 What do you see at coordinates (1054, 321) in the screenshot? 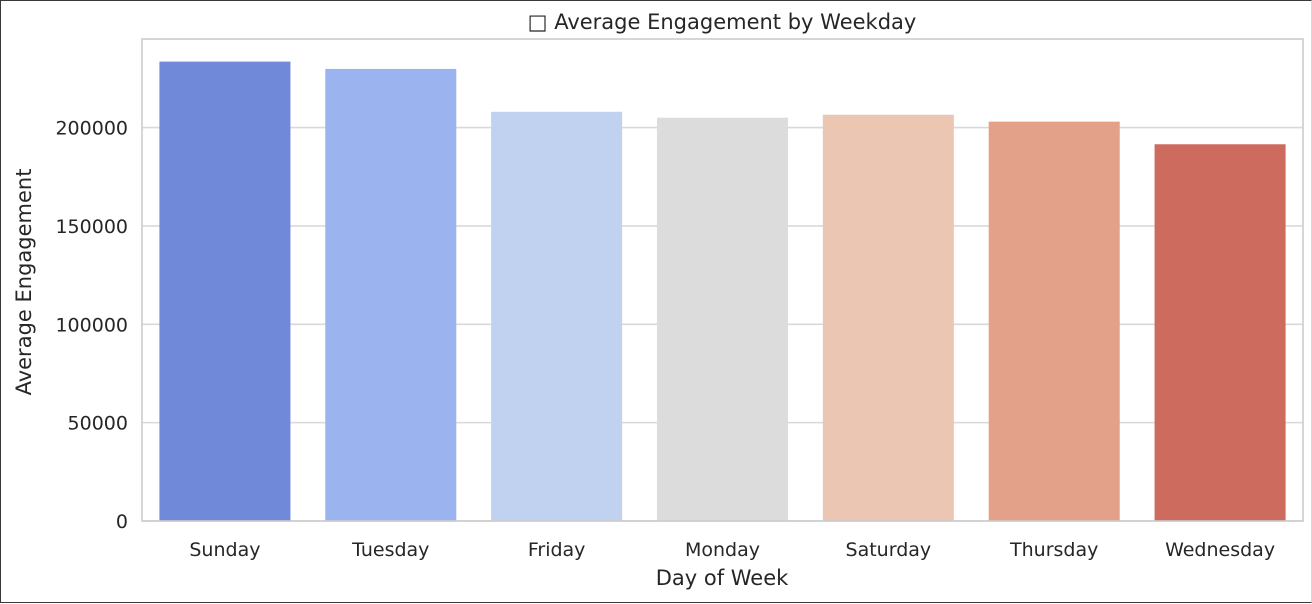
I see `bar-thursday` at bounding box center [1054, 321].